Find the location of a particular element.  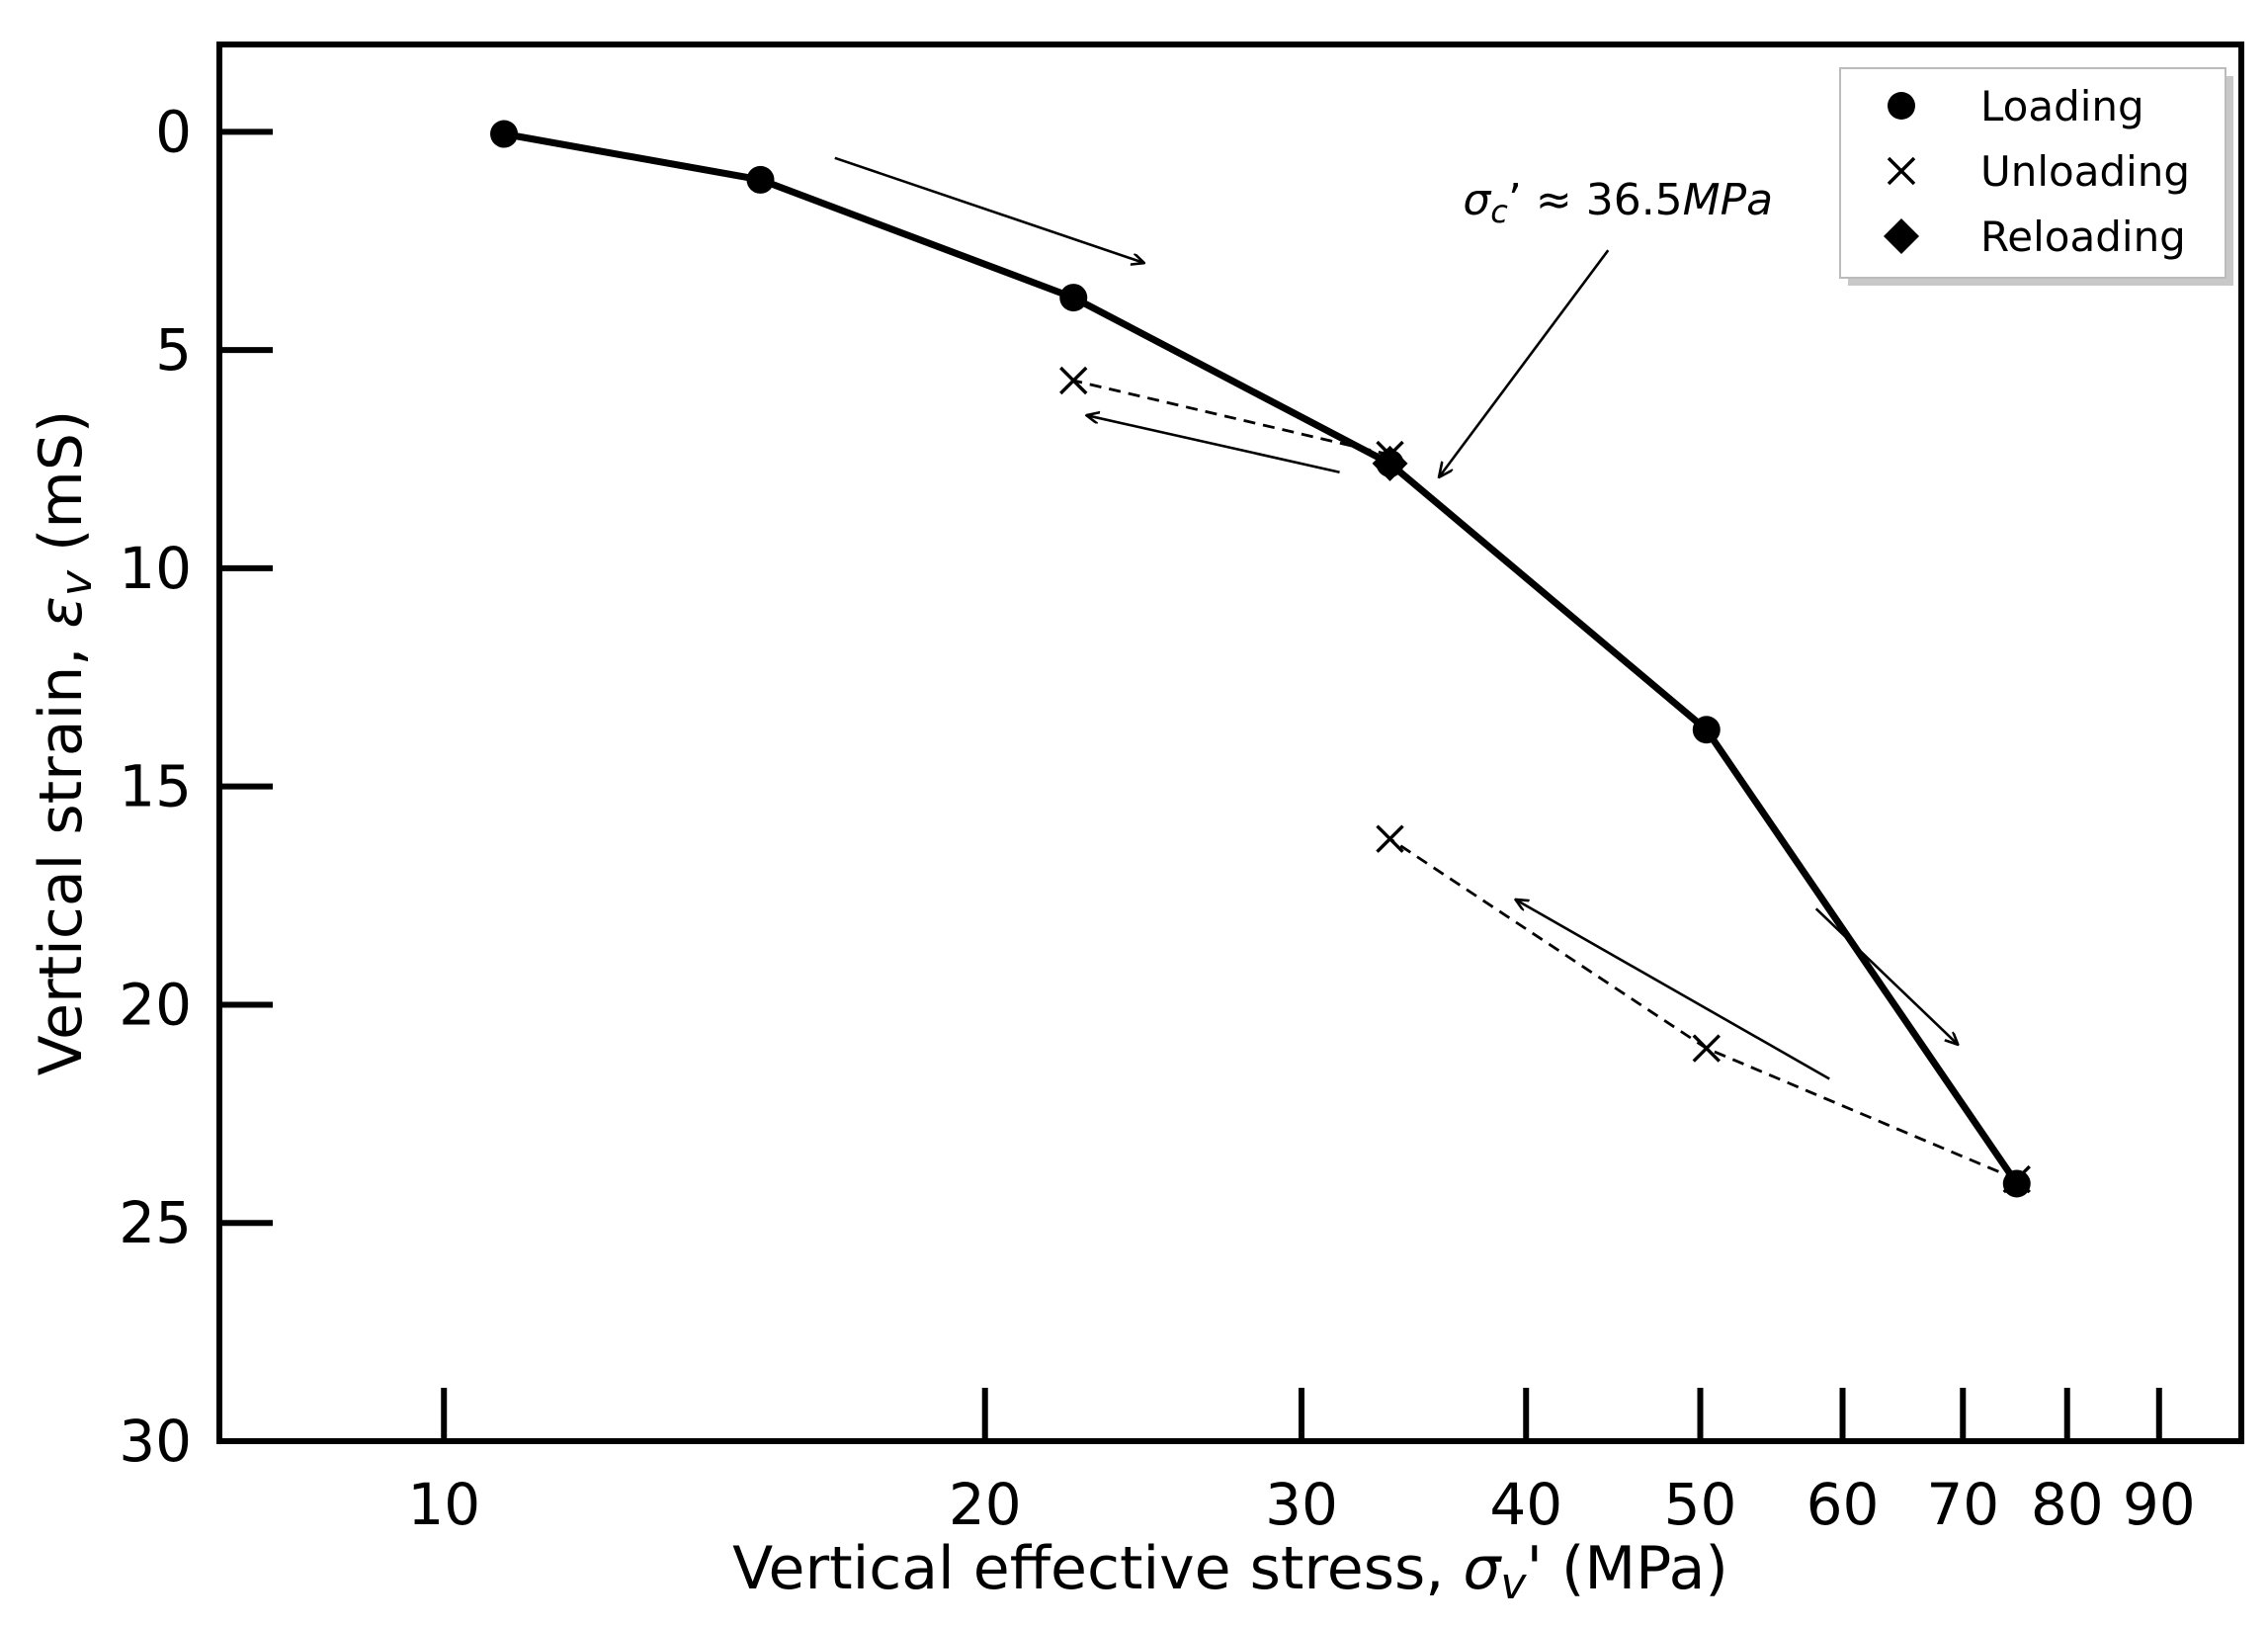

y-axis-label: Vertical strain, εv (mS) is located at coordinates (64, 743).